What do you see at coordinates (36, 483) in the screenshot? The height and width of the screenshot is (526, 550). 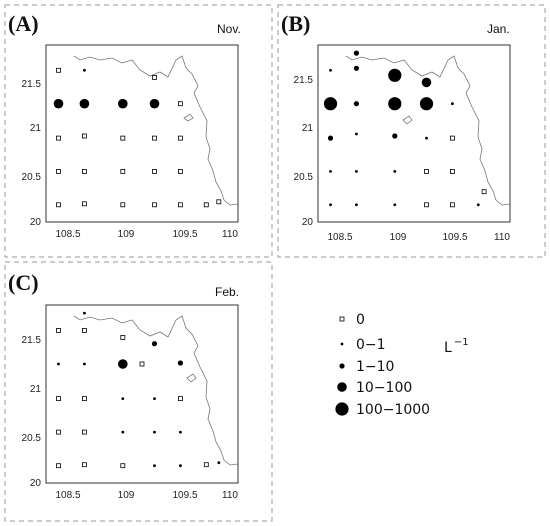 I see `panel-c-ytick-1: 20` at bounding box center [36, 483].